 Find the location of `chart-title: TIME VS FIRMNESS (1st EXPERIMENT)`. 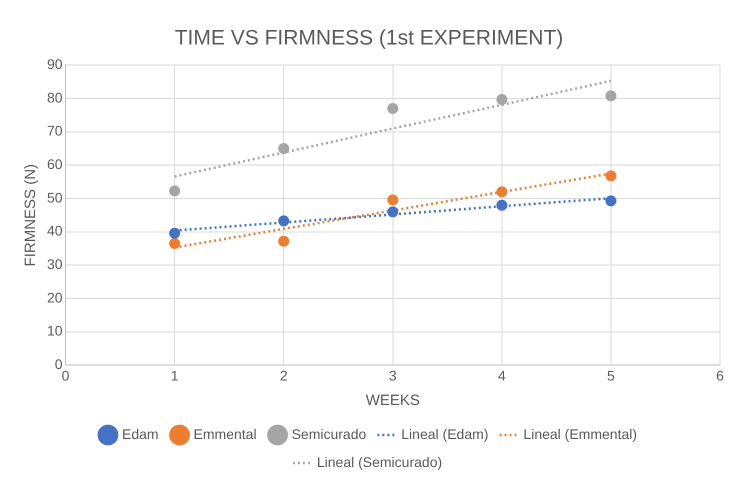

chart-title: TIME VS FIRMNESS (1st EXPERIMENT) is located at coordinates (369, 38).